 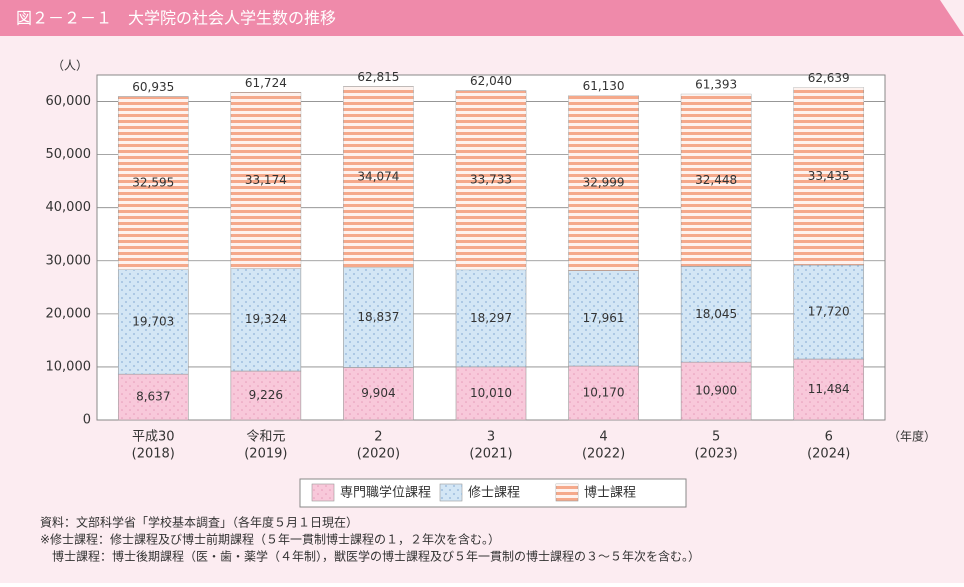 What do you see at coordinates (604, 318) in the screenshot?
I see `value-label: 17,961` at bounding box center [604, 318].